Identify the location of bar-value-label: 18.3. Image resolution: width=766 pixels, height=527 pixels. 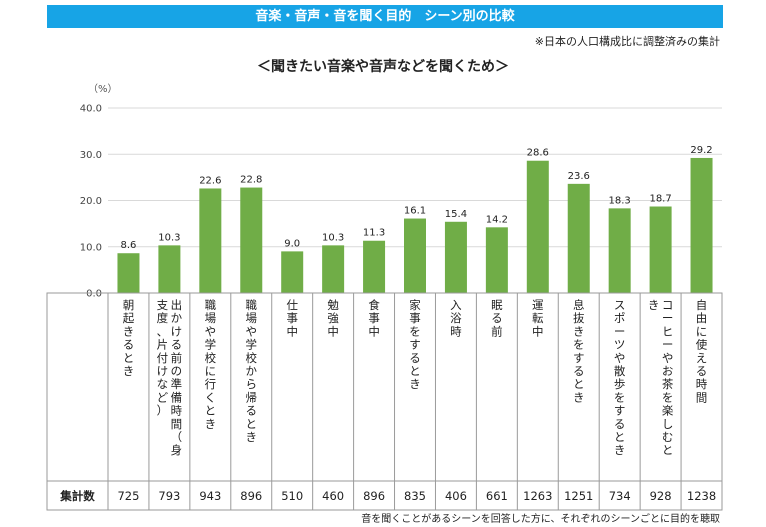
(620, 200).